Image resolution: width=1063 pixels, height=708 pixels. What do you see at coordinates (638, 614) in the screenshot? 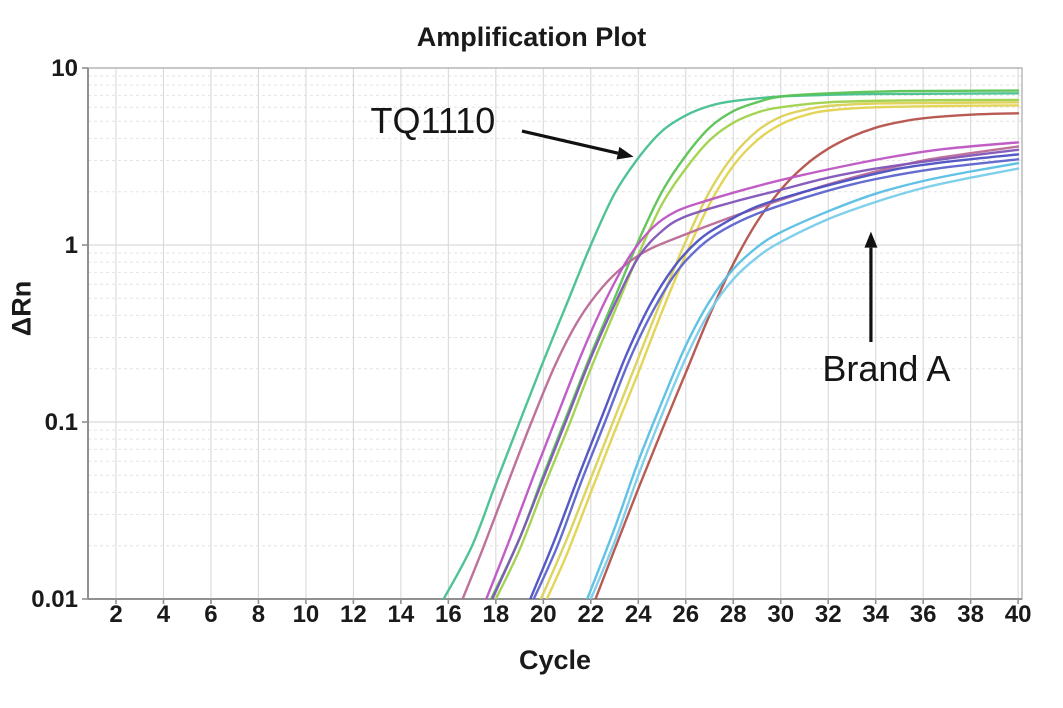
I see `x-tick-label: 24` at bounding box center [638, 614].